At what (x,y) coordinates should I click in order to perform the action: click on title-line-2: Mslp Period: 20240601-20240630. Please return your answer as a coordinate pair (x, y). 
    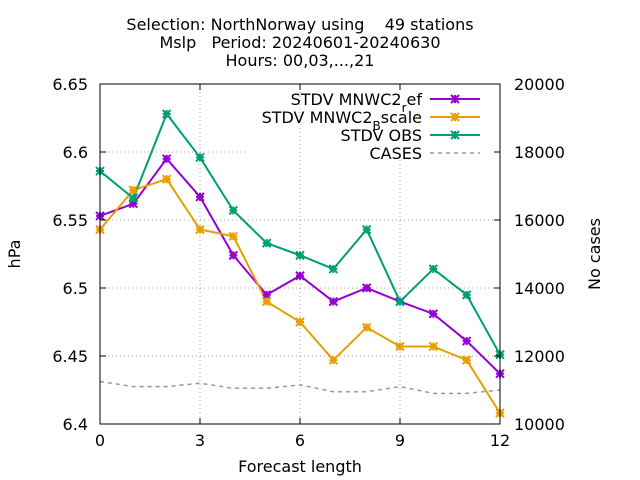
    Looking at the image, I should click on (299, 42).